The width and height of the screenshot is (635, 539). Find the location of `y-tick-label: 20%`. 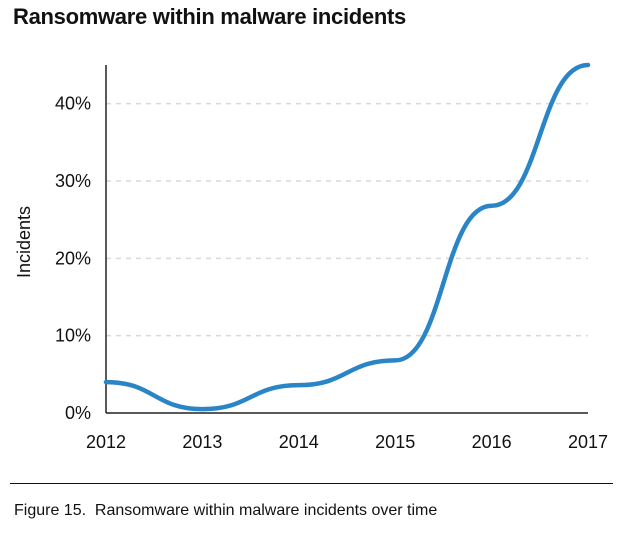

y-tick-label: 20% is located at coordinates (73, 258).